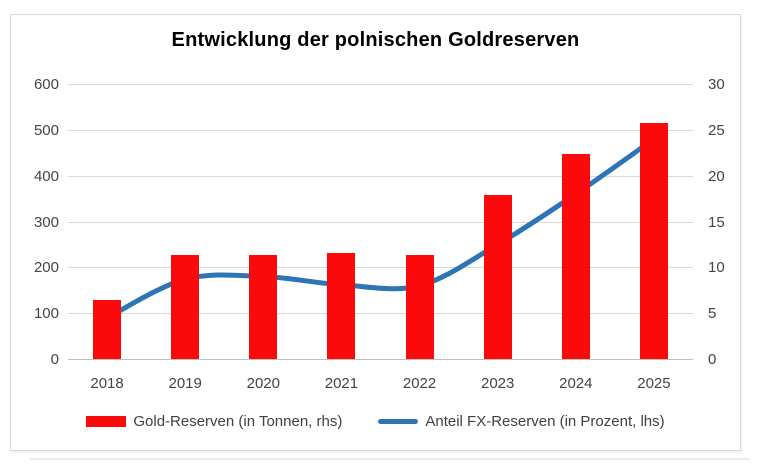 The width and height of the screenshot is (764, 466). I want to click on gold-reserves-bar-2024, so click(575, 256).